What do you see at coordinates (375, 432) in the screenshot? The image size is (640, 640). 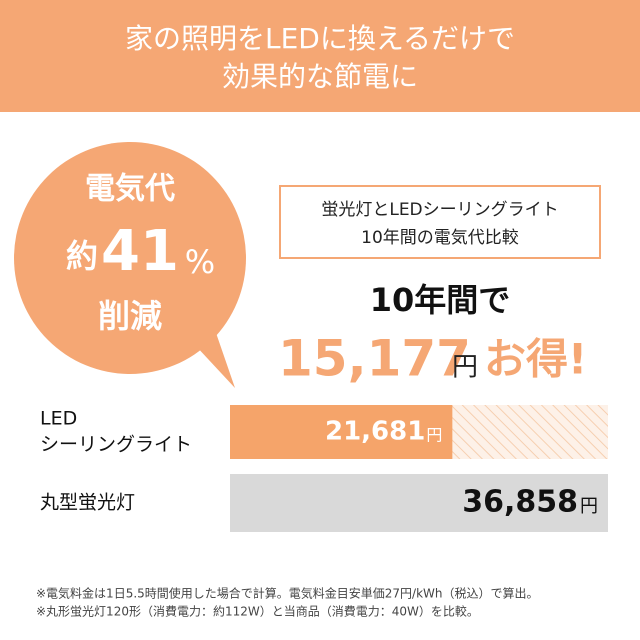 I see `bar-value: 21,681` at bounding box center [375, 432].